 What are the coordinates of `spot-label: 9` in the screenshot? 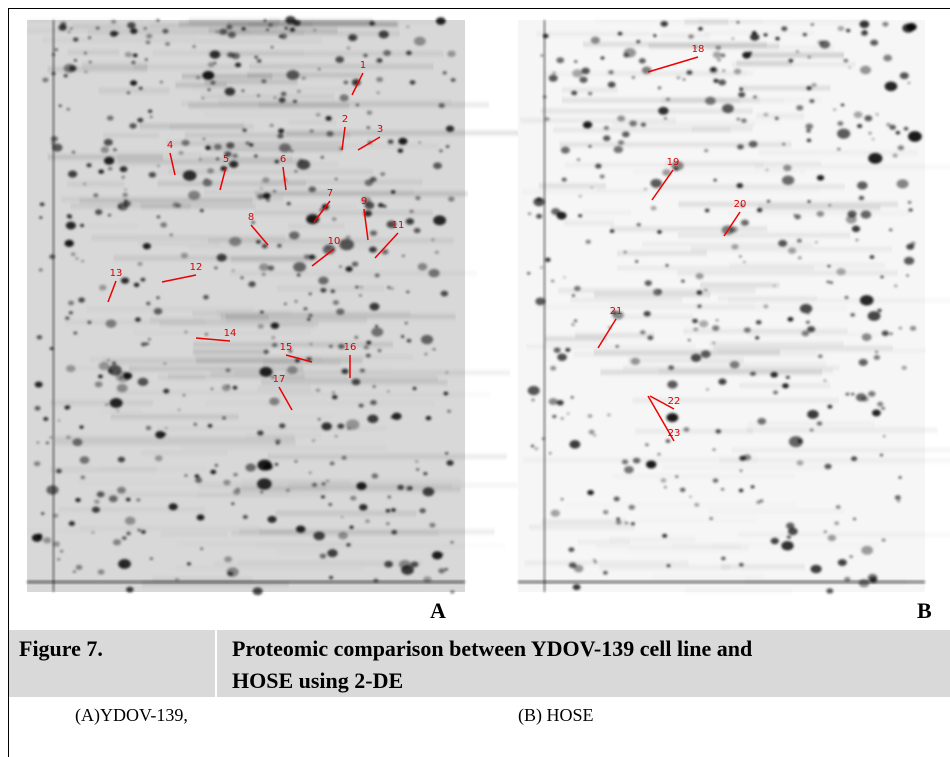 It's located at (364, 201).